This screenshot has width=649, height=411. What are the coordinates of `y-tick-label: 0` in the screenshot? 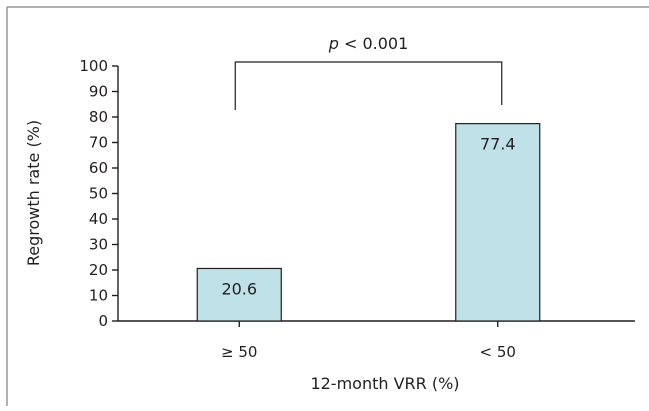 It's located at (103, 321).